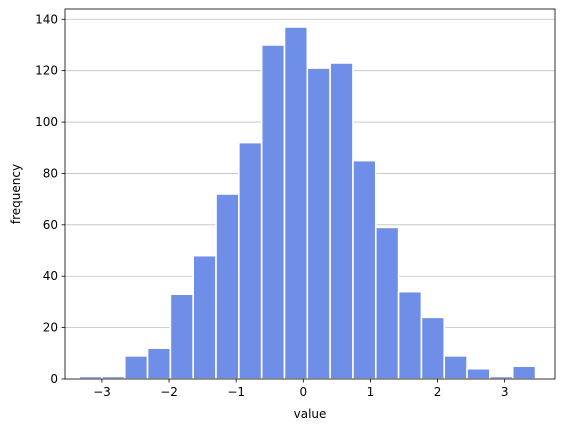  I want to click on x-tick-label: 0, so click(303, 392).